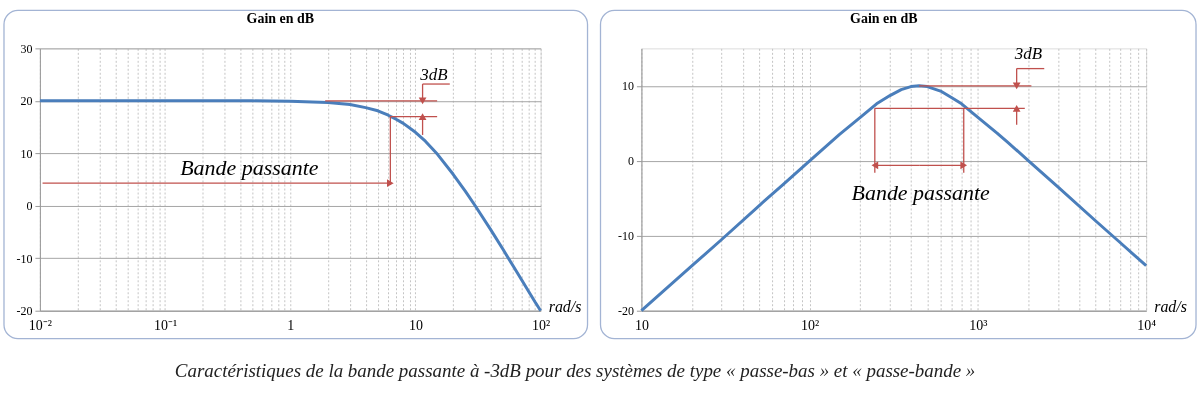 This screenshot has height=401, width=1200. What do you see at coordinates (26, 101) in the screenshot?
I see `y-tick-label: 20` at bounding box center [26, 101].